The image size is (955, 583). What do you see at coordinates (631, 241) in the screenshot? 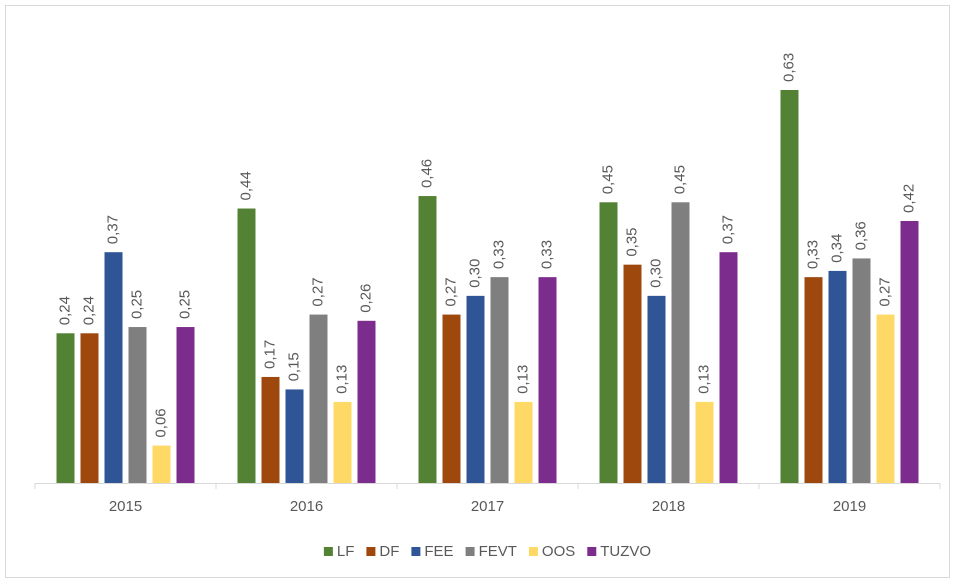
I see `value-label: 0,35` at bounding box center [631, 241].